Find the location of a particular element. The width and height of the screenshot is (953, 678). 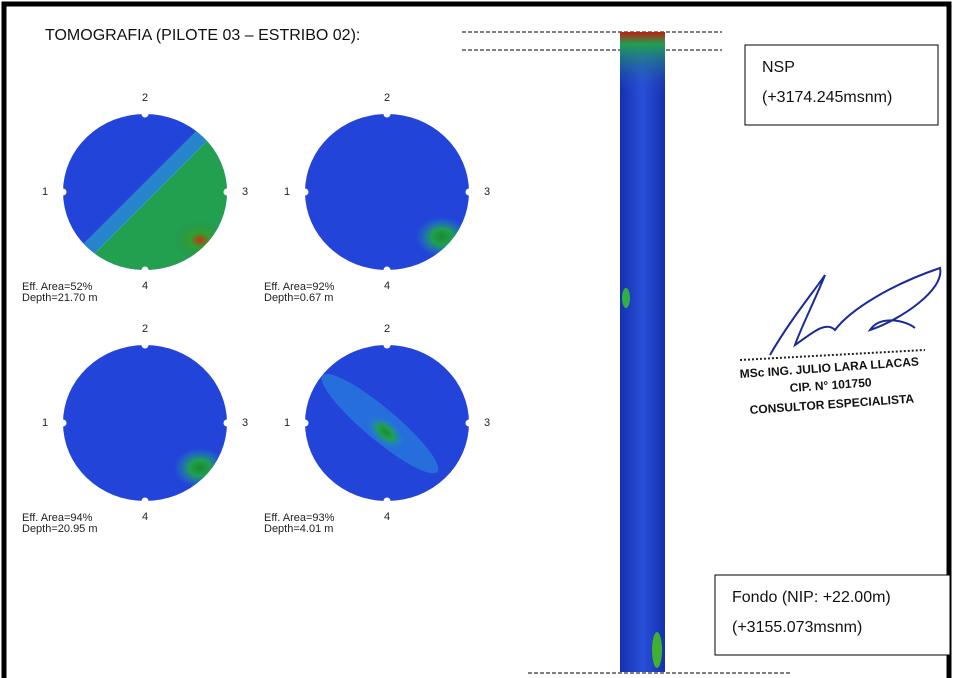

nsp-elevation: (+3174.245msnm) is located at coordinates (827, 97).